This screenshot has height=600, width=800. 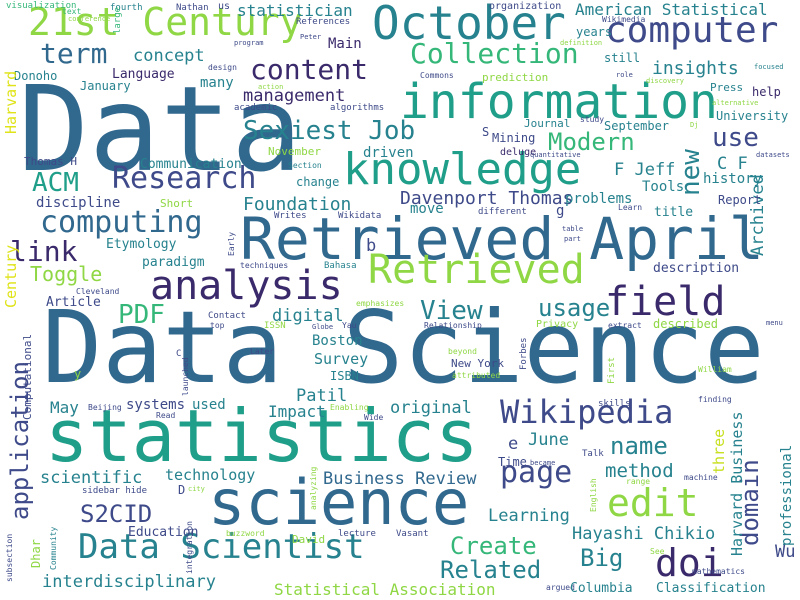 What do you see at coordinates (469, 25) in the screenshot?
I see `cloud-word: October` at bounding box center [469, 25].